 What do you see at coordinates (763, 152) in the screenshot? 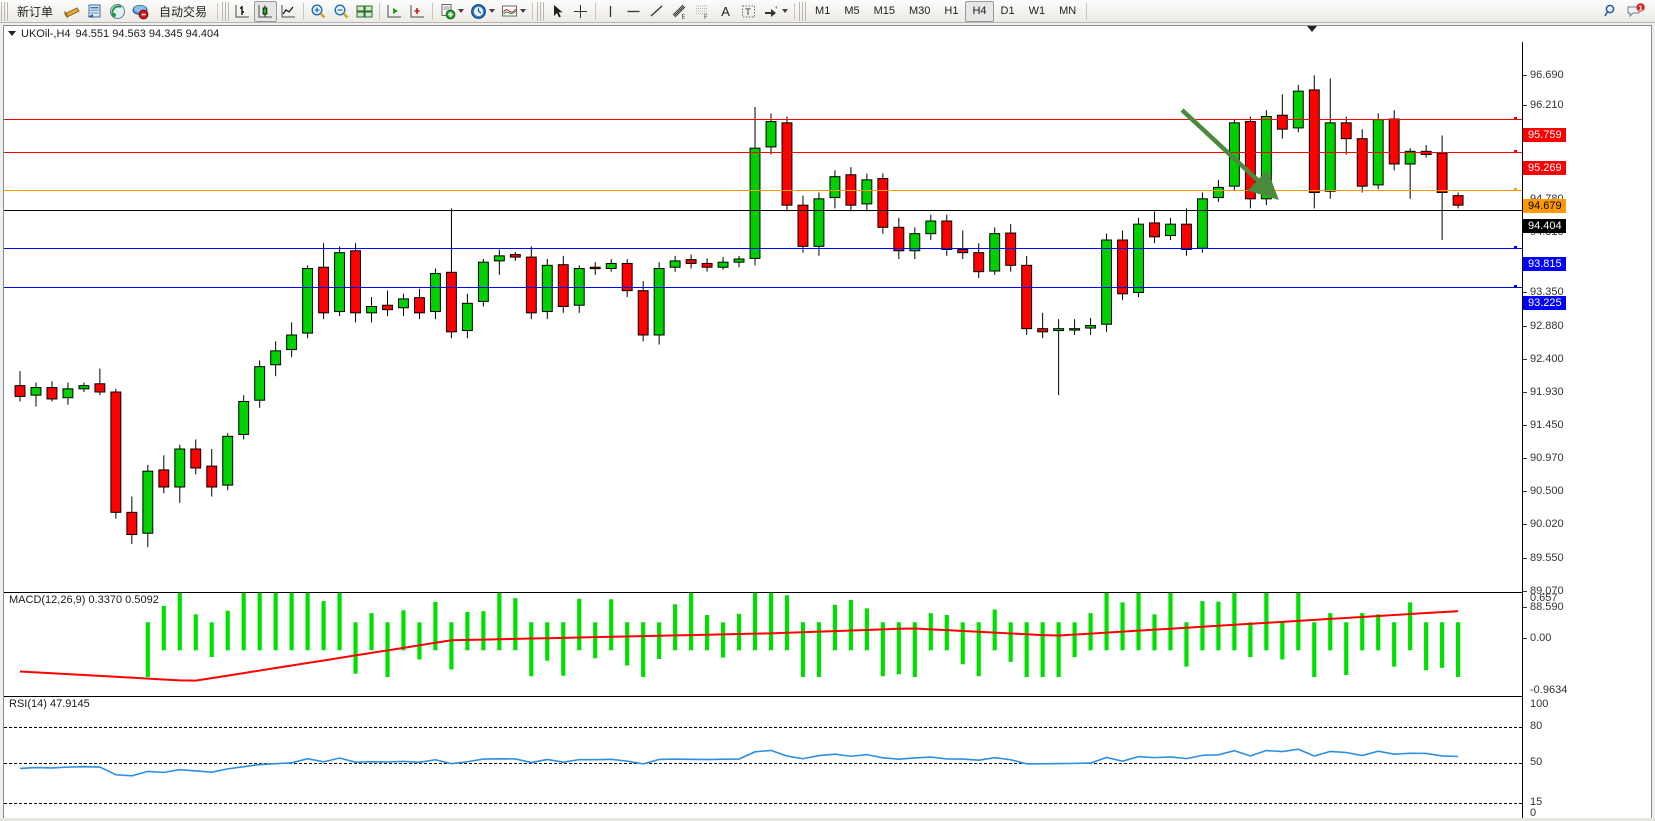
I see `resistance-2-line` at bounding box center [763, 152].